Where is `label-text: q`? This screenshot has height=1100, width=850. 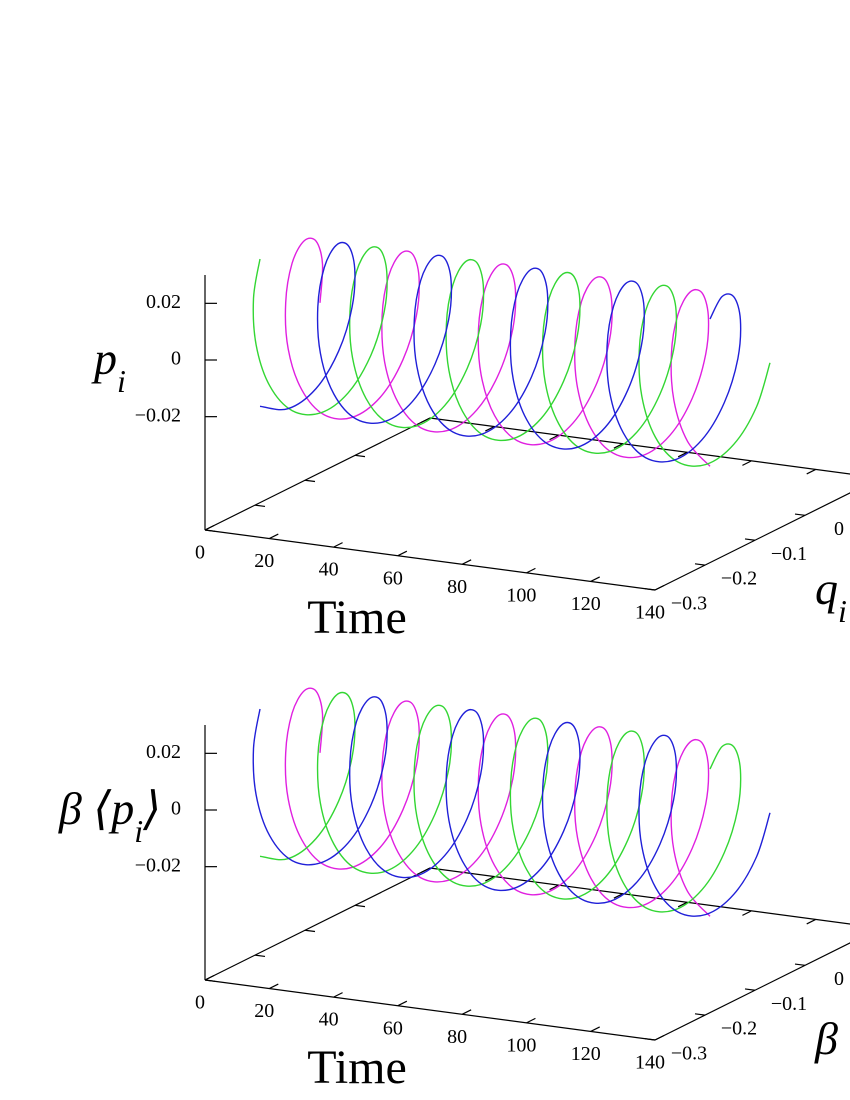
label-text: q is located at coordinates (826, 588).